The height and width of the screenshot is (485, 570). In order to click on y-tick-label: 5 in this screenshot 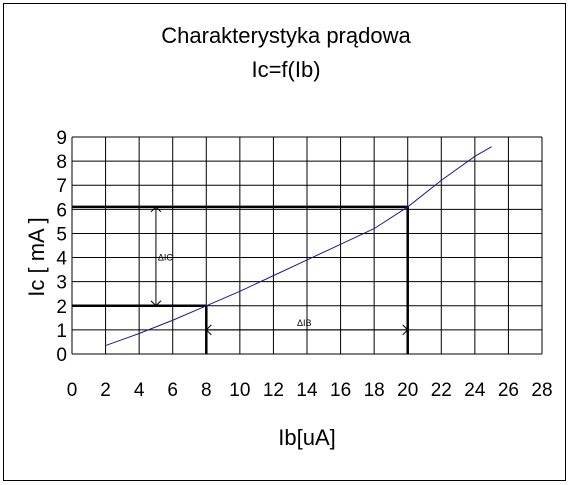, I will do `click(61, 234)`.